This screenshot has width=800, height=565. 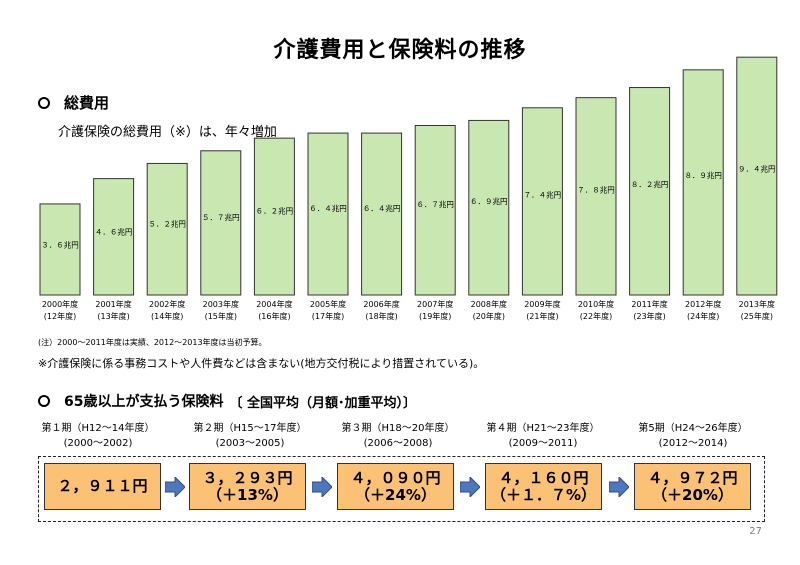 What do you see at coordinates (167, 304) in the screenshot?
I see `x-tick-label: 2002年度` at bounding box center [167, 304].